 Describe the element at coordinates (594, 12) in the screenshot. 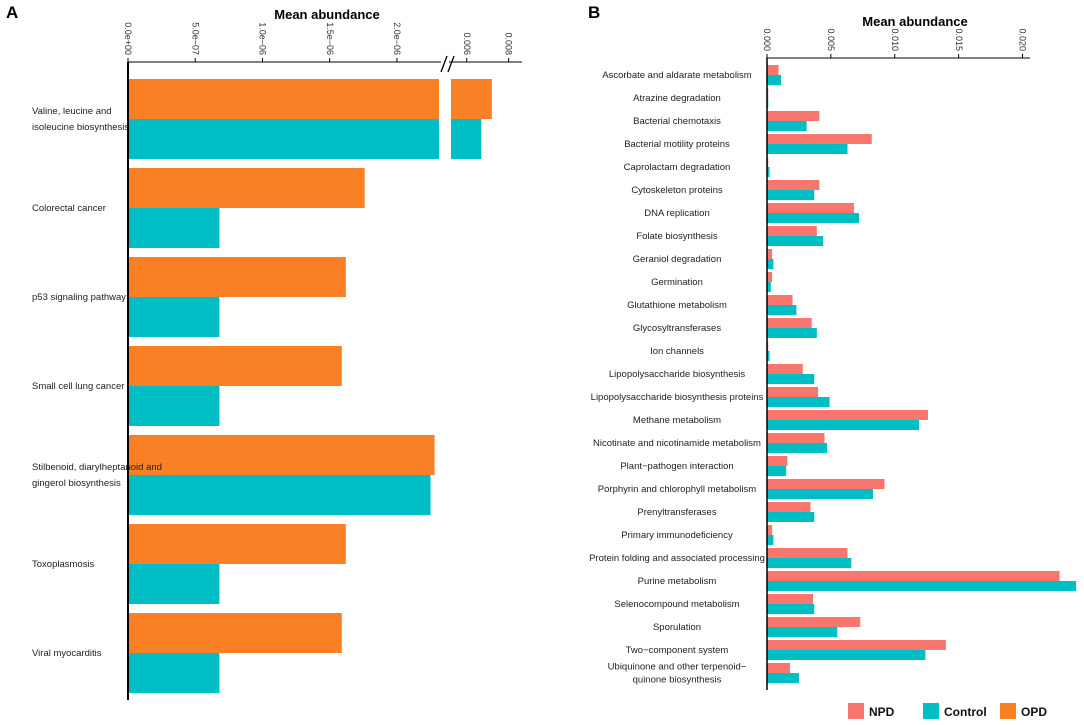

I see `panel-b-letter: B` at that location.